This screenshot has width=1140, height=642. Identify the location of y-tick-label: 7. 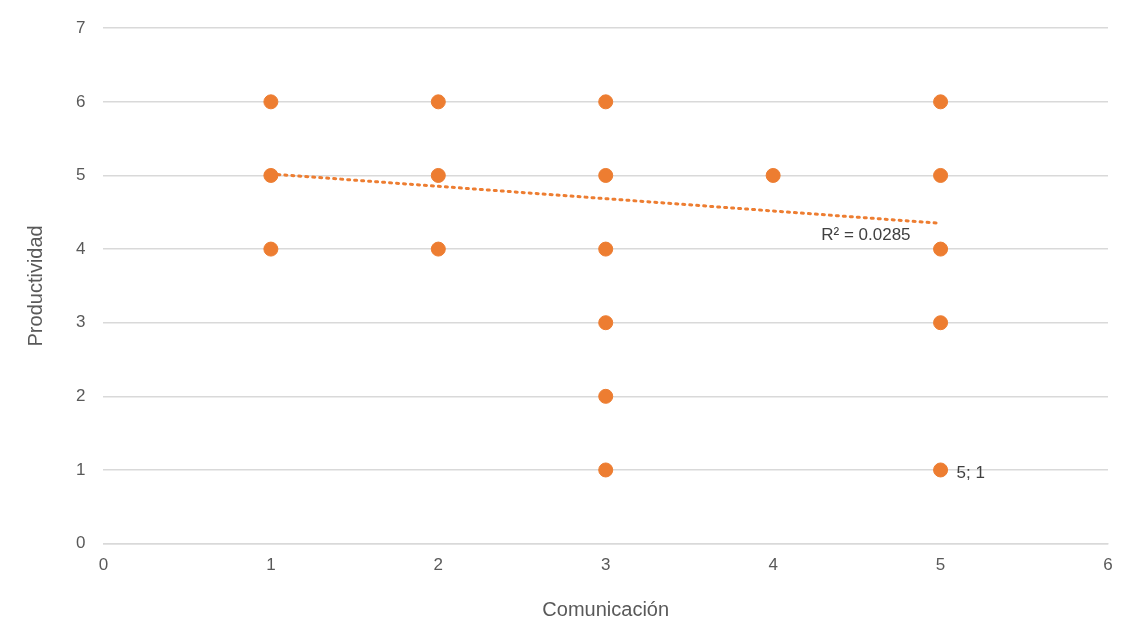
(80, 27).